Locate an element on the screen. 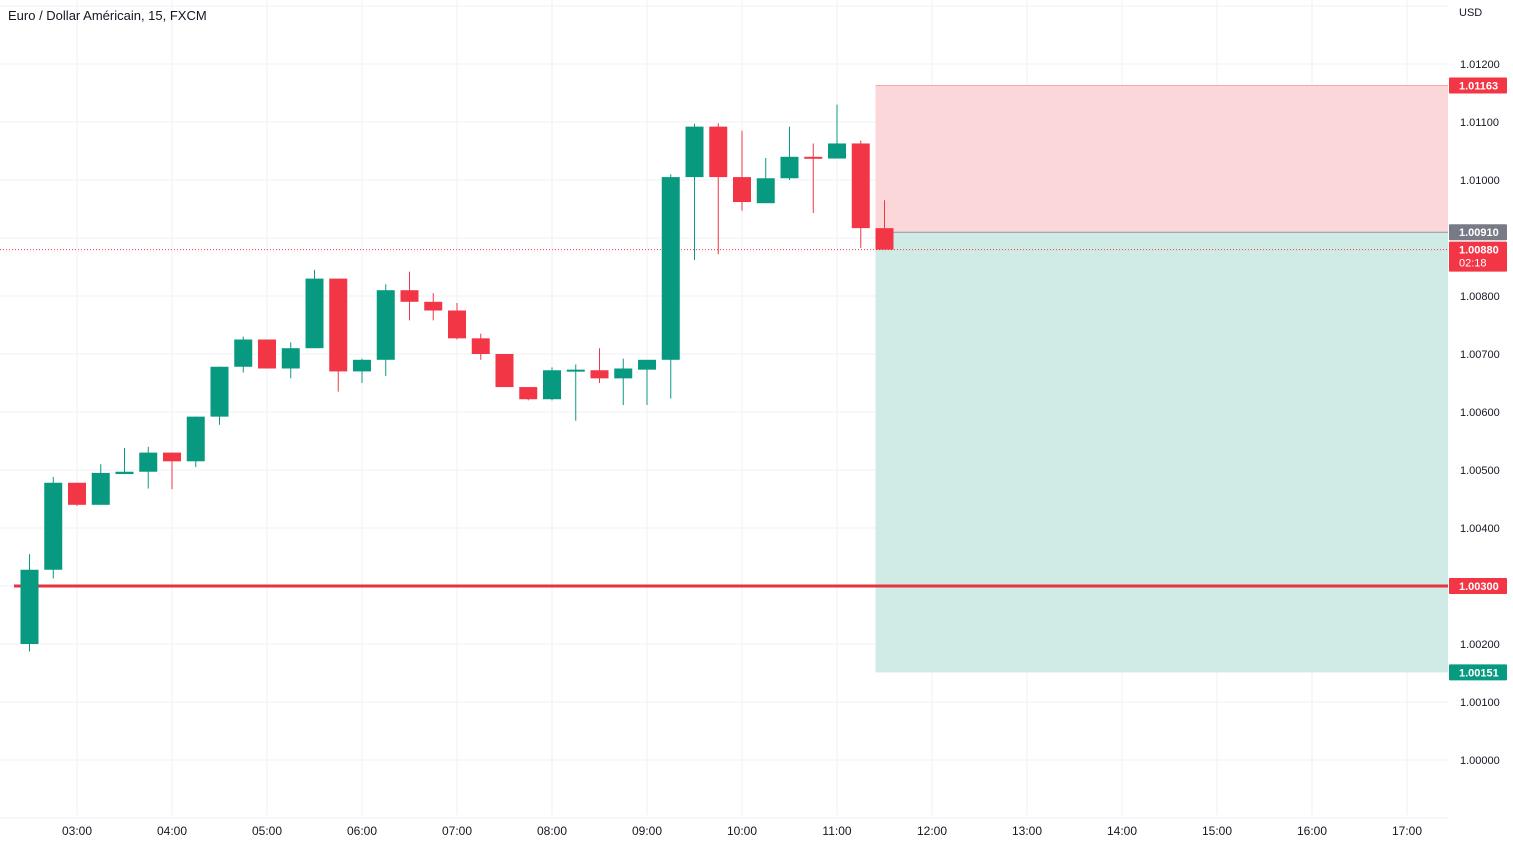 This screenshot has width=1513, height=845. price-tag-stop: 1.01163 is located at coordinates (1478, 85).